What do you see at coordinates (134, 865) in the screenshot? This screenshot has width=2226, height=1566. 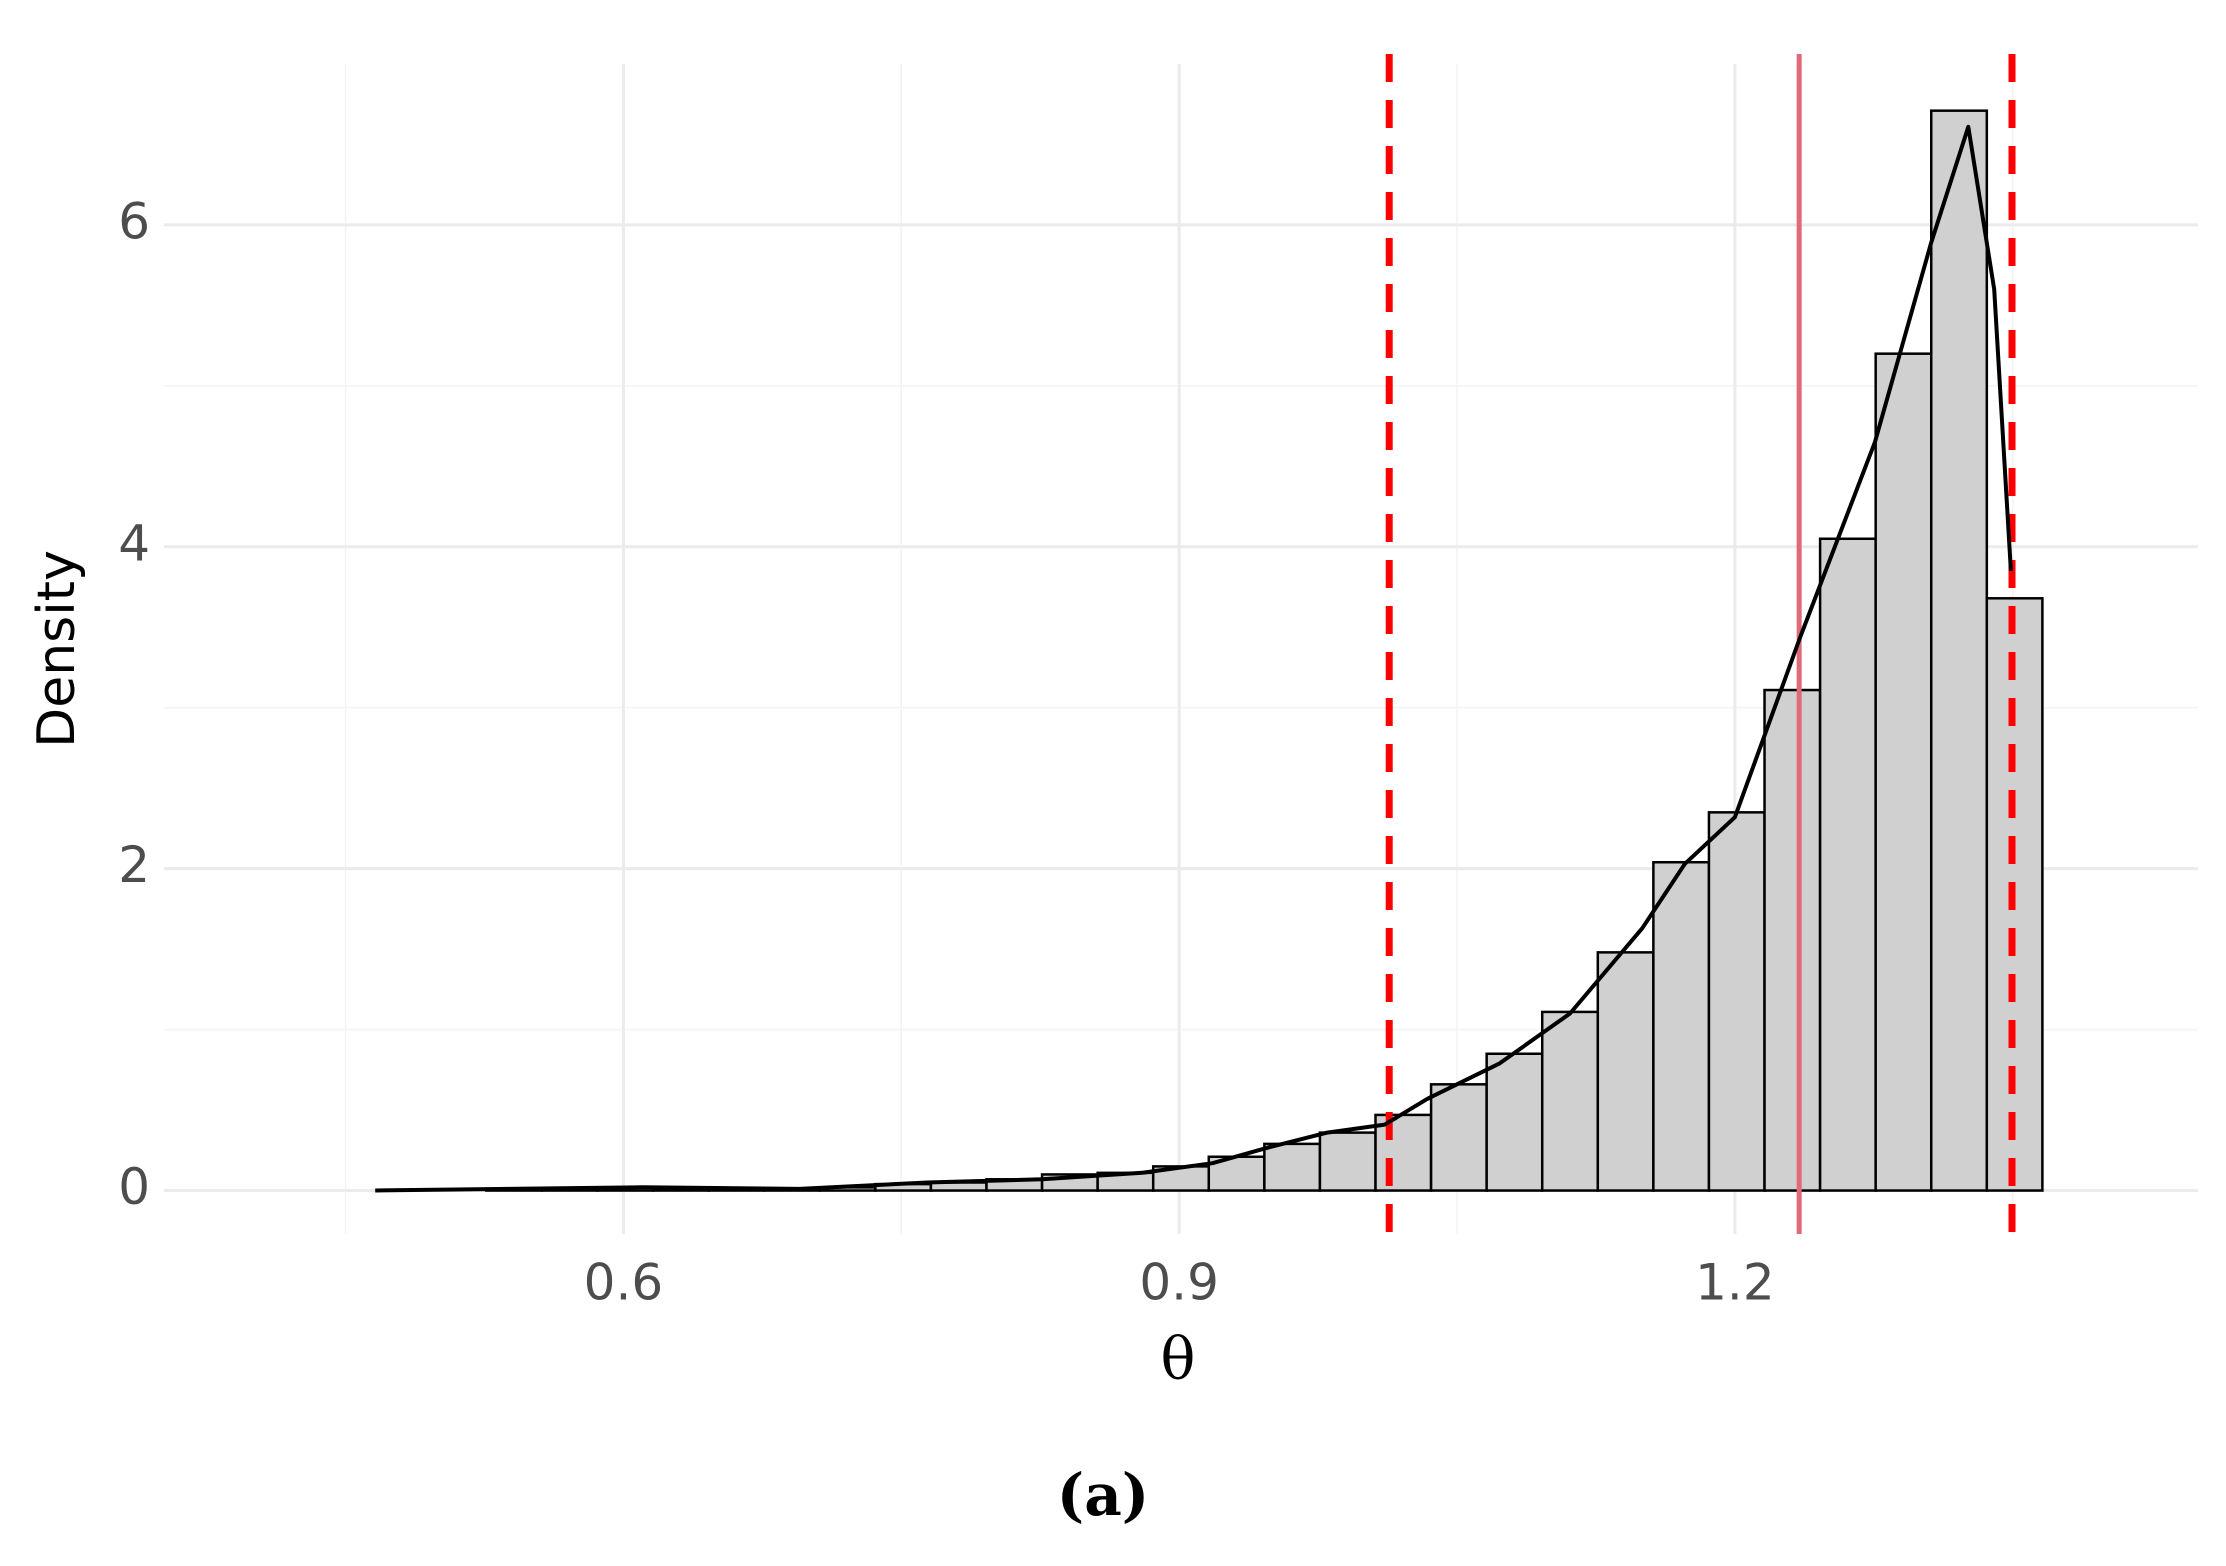 I see `y-tick-label: 2` at bounding box center [134, 865].